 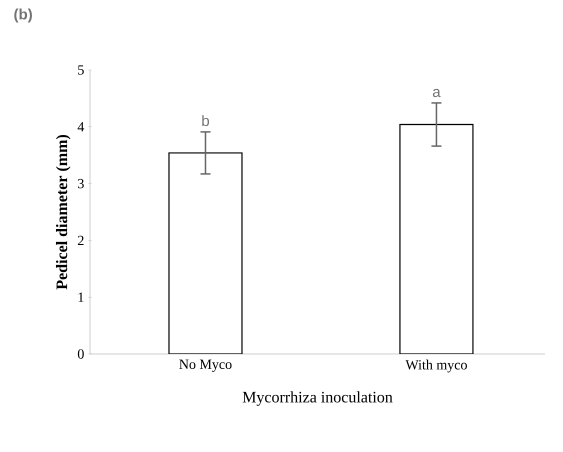 What do you see at coordinates (63, 212) in the screenshot?
I see `y-axis-title: Pedicel diameter (mm)` at bounding box center [63, 212].